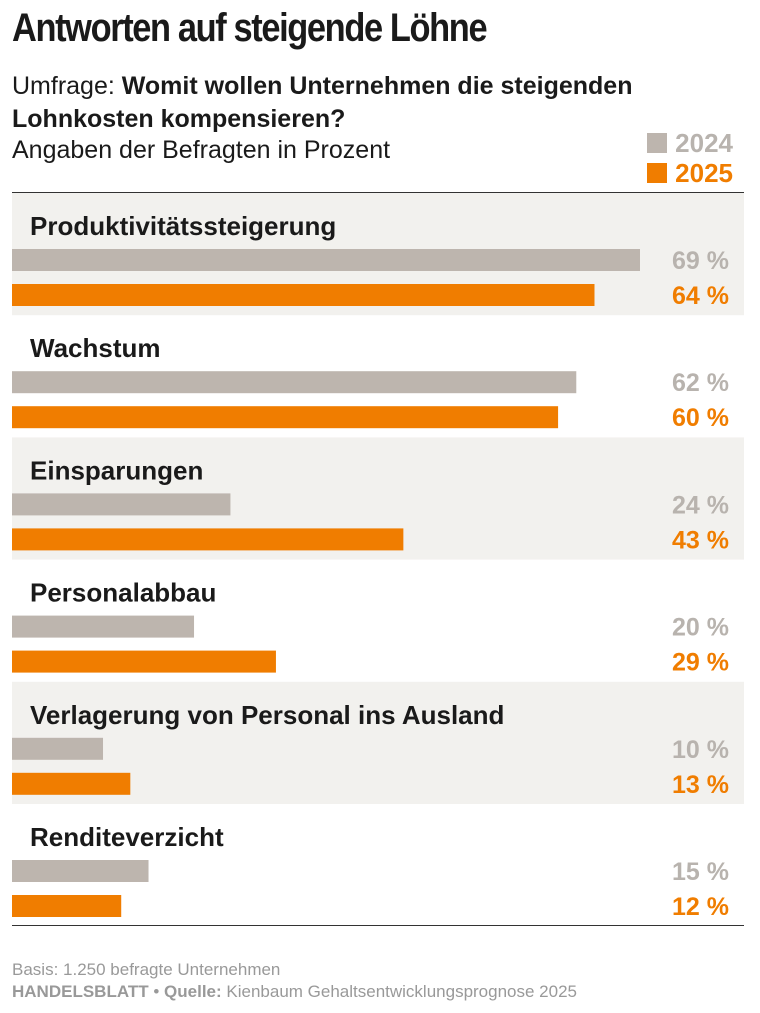 The image size is (760, 1013). What do you see at coordinates (657, 143) in the screenshot?
I see `legend-swatch-2024` at bounding box center [657, 143].